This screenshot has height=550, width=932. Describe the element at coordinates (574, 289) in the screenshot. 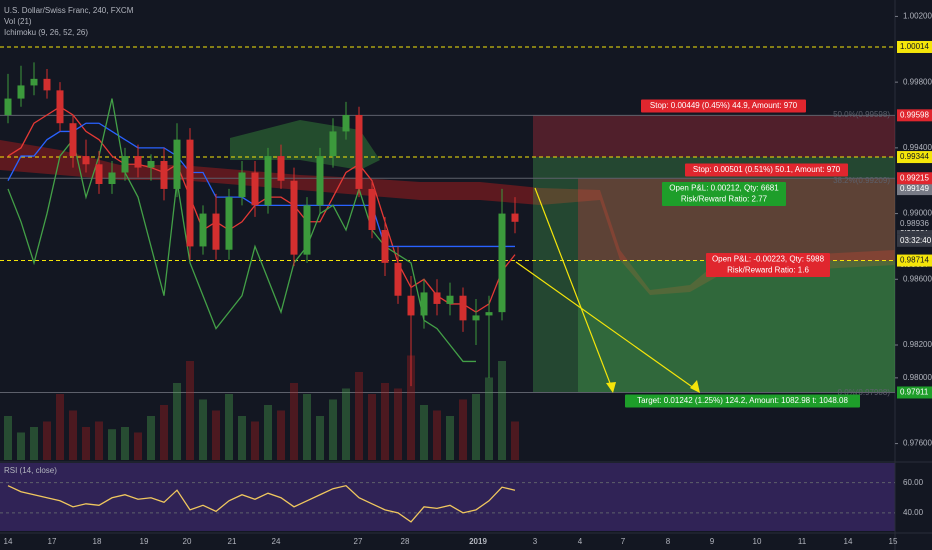

I see `arrow` at that location.